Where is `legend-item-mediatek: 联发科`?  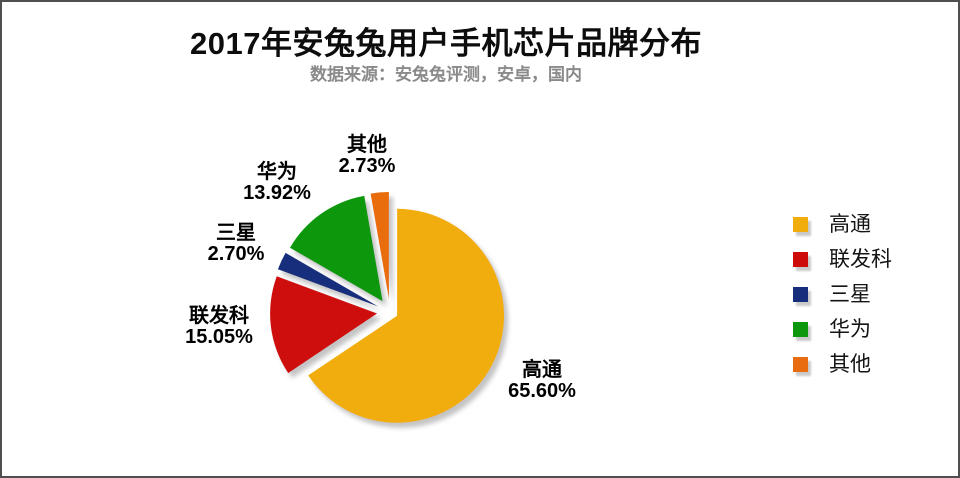
legend-item-mediatek: 联发科 is located at coordinates (842, 259).